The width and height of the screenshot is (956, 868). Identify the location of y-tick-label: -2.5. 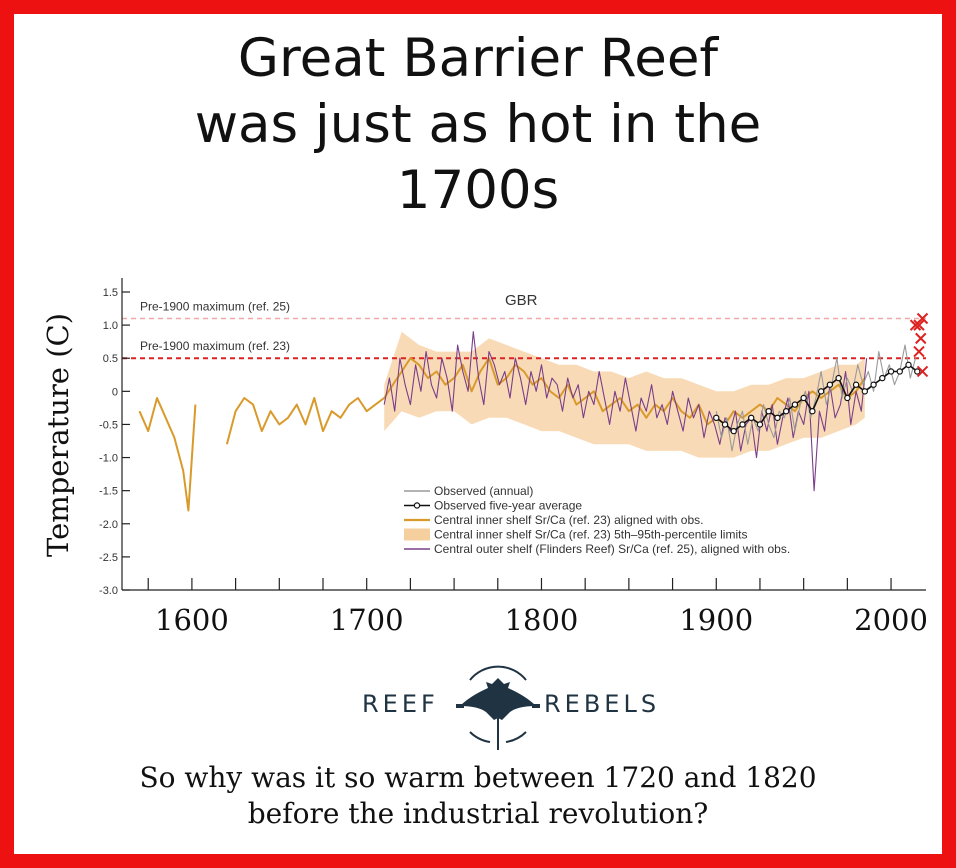
(108, 558).